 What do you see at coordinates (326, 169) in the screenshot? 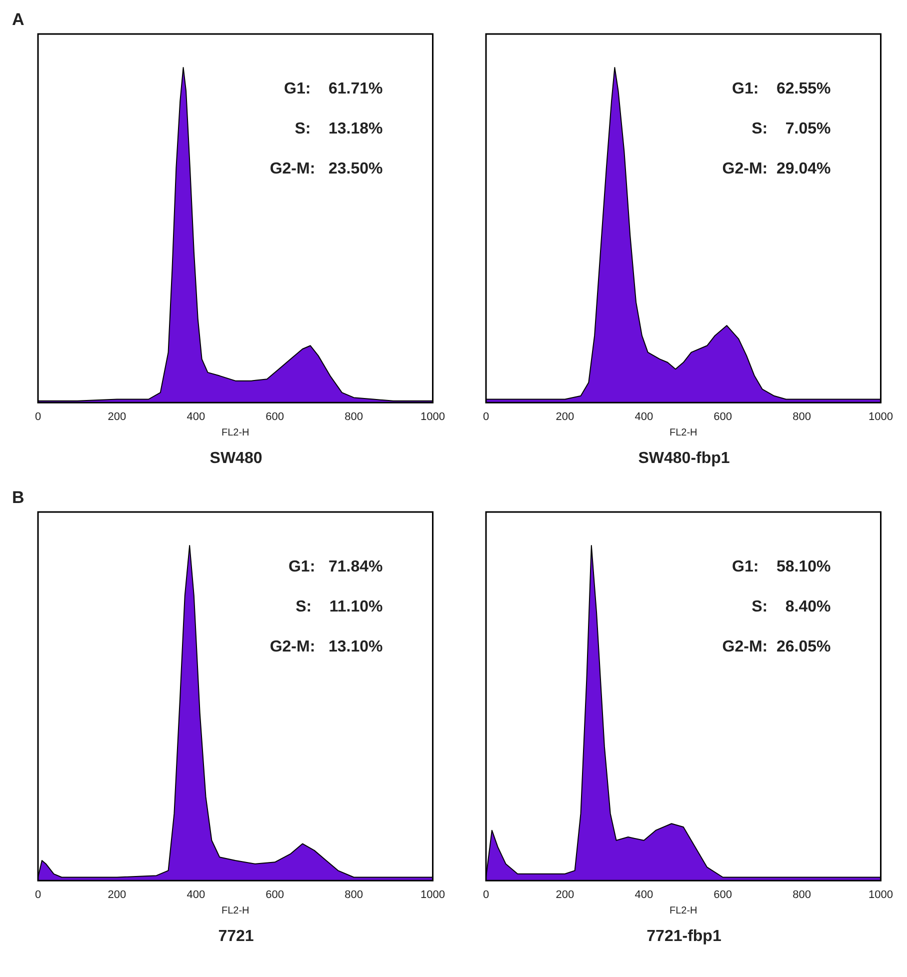
I see `annotation: G2-M: 23.50%` at bounding box center [326, 169].